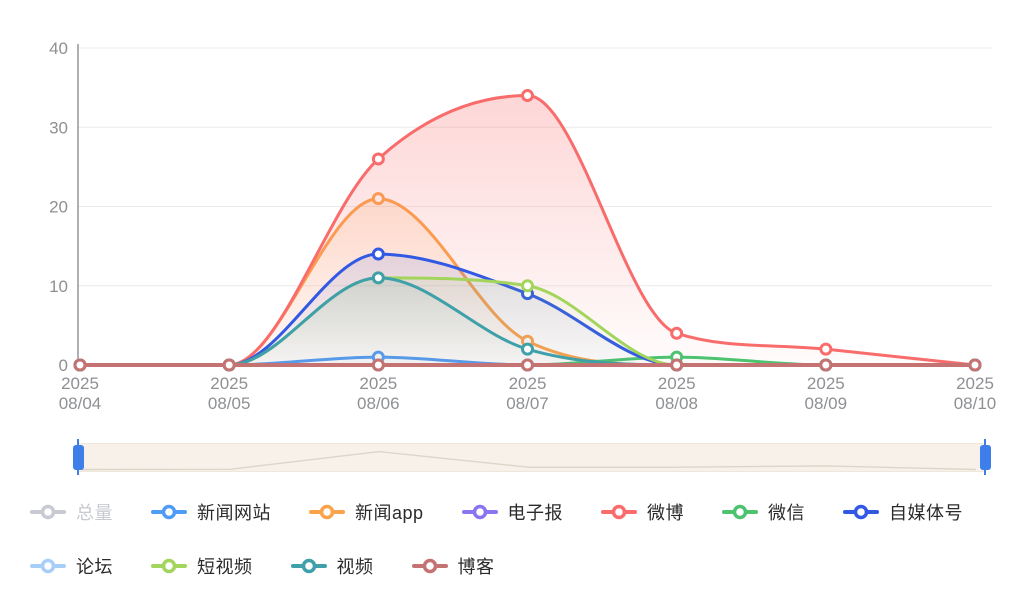  Describe the element at coordinates (71, 512) in the screenshot. I see `legend-item-total: 总量` at that location.